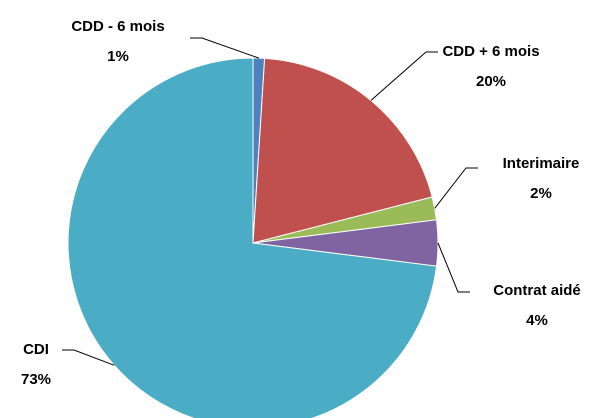 The height and width of the screenshot is (418, 610). What do you see at coordinates (541, 193) in the screenshot?
I see `value-label: 2%` at bounding box center [541, 193].